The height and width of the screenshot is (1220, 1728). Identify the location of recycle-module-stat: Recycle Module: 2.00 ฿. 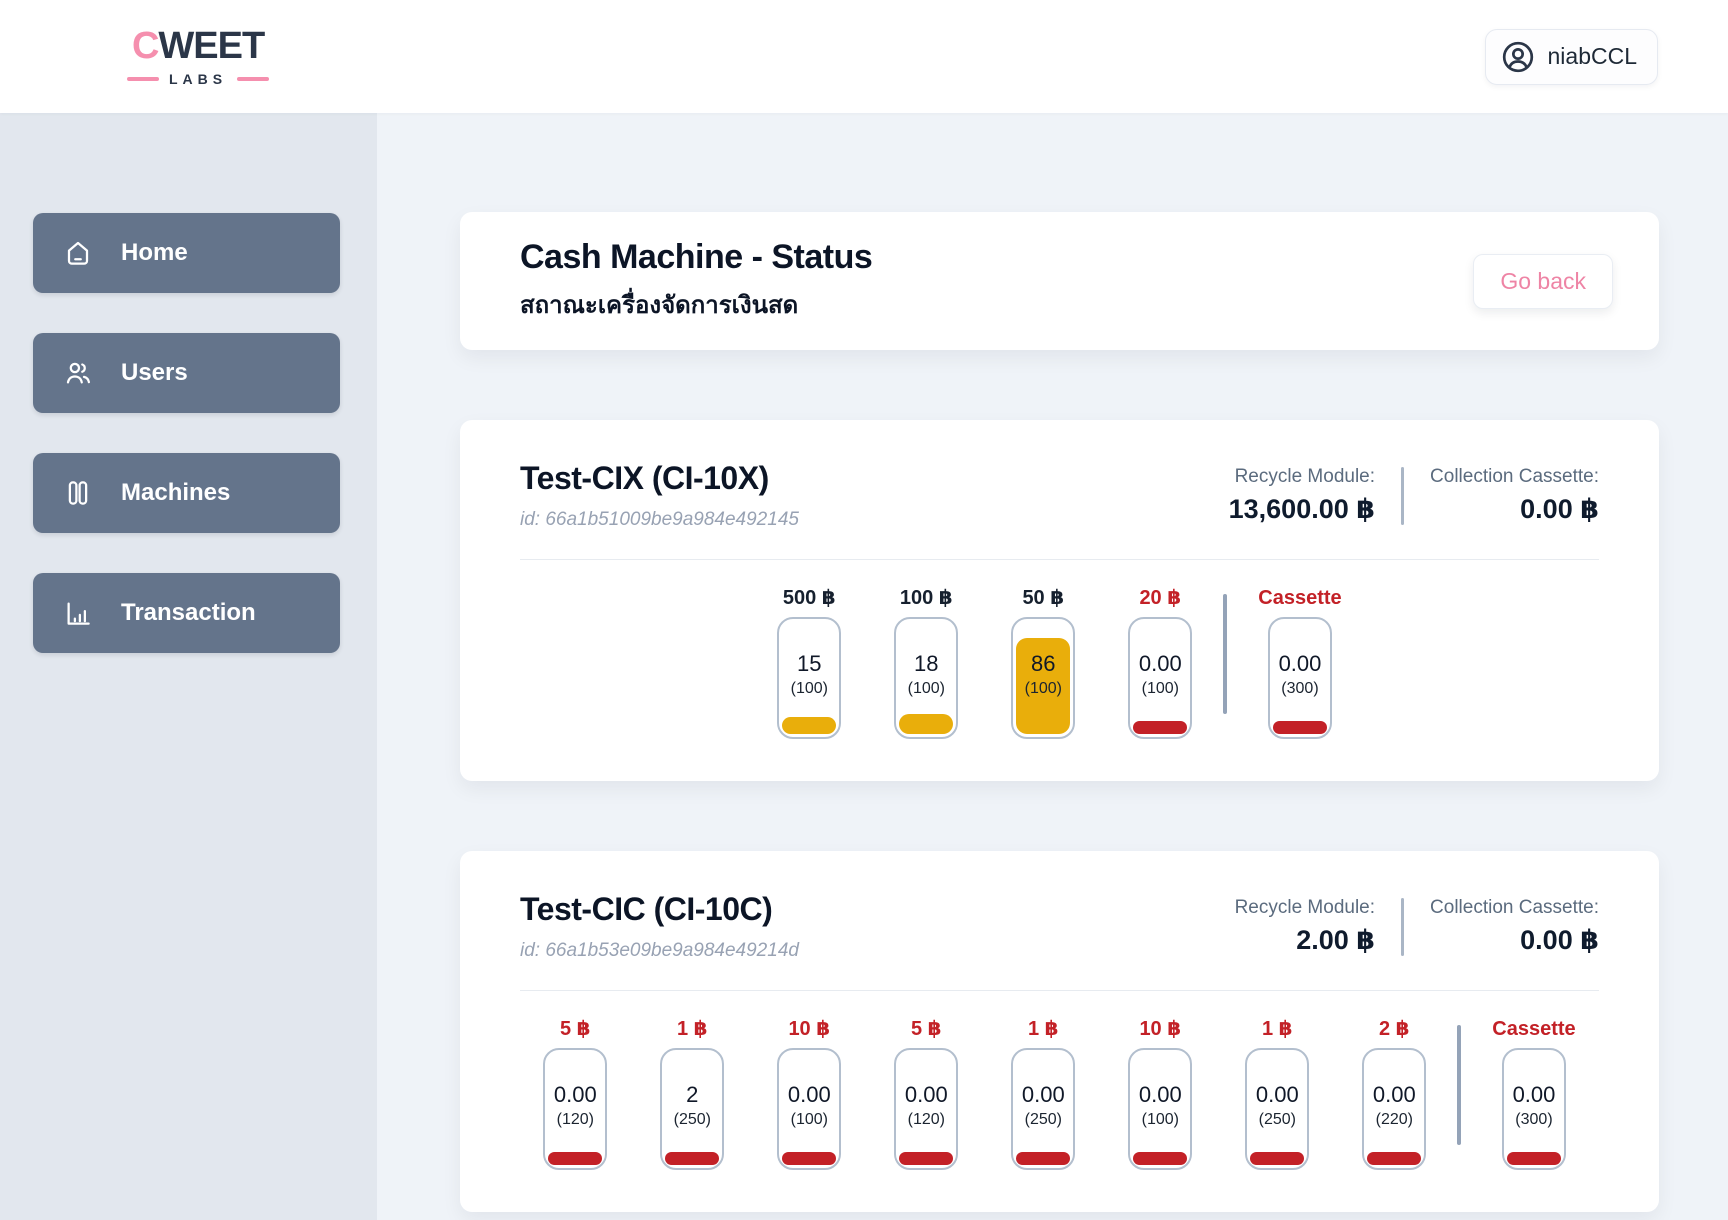
(1305, 926).